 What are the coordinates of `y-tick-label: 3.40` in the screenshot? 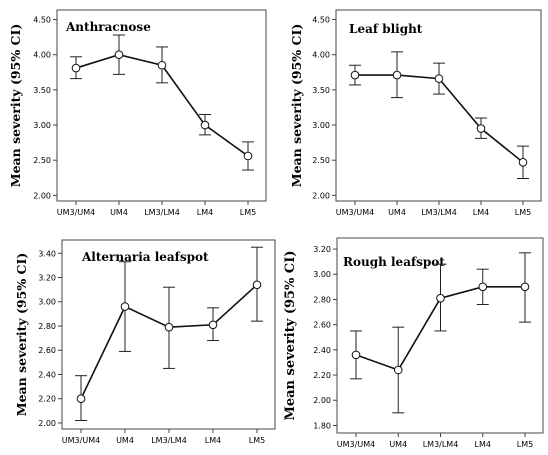 It's located at (47, 253).